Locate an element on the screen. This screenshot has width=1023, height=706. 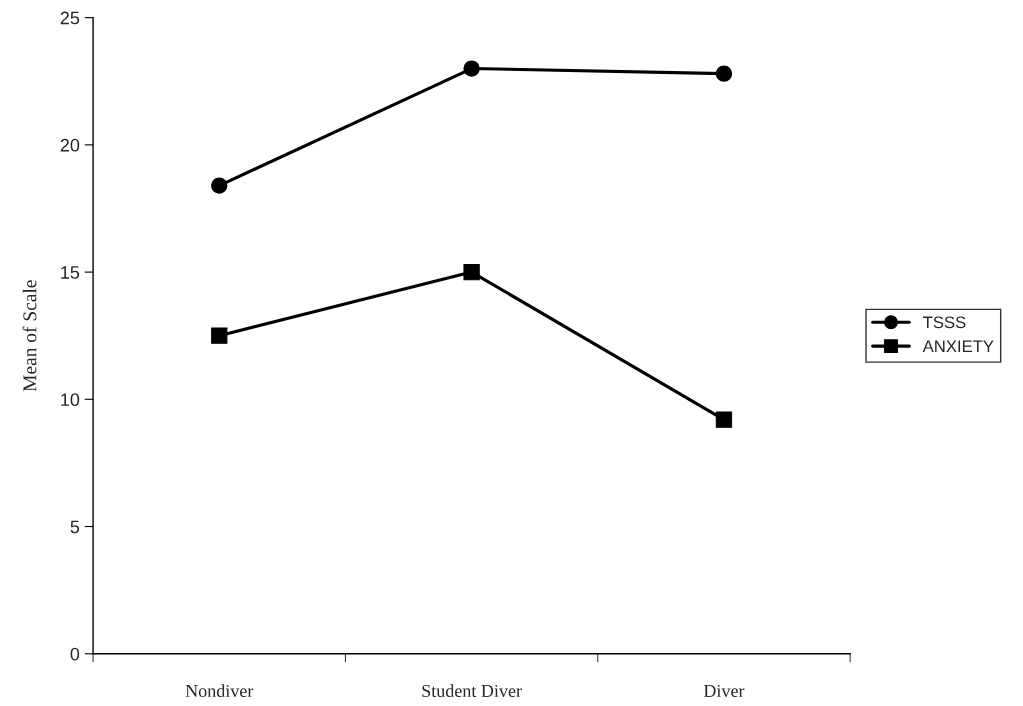
y-tick-label: 0 is located at coordinates (75, 654).